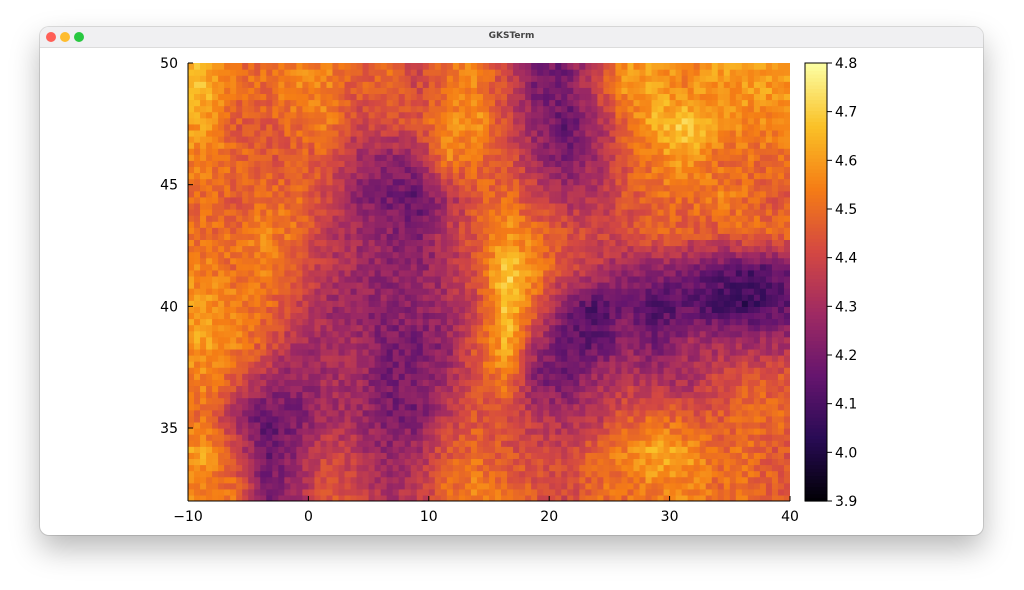 The image size is (1024, 590). What do you see at coordinates (51, 37) in the screenshot?
I see `close-window-button` at bounding box center [51, 37].